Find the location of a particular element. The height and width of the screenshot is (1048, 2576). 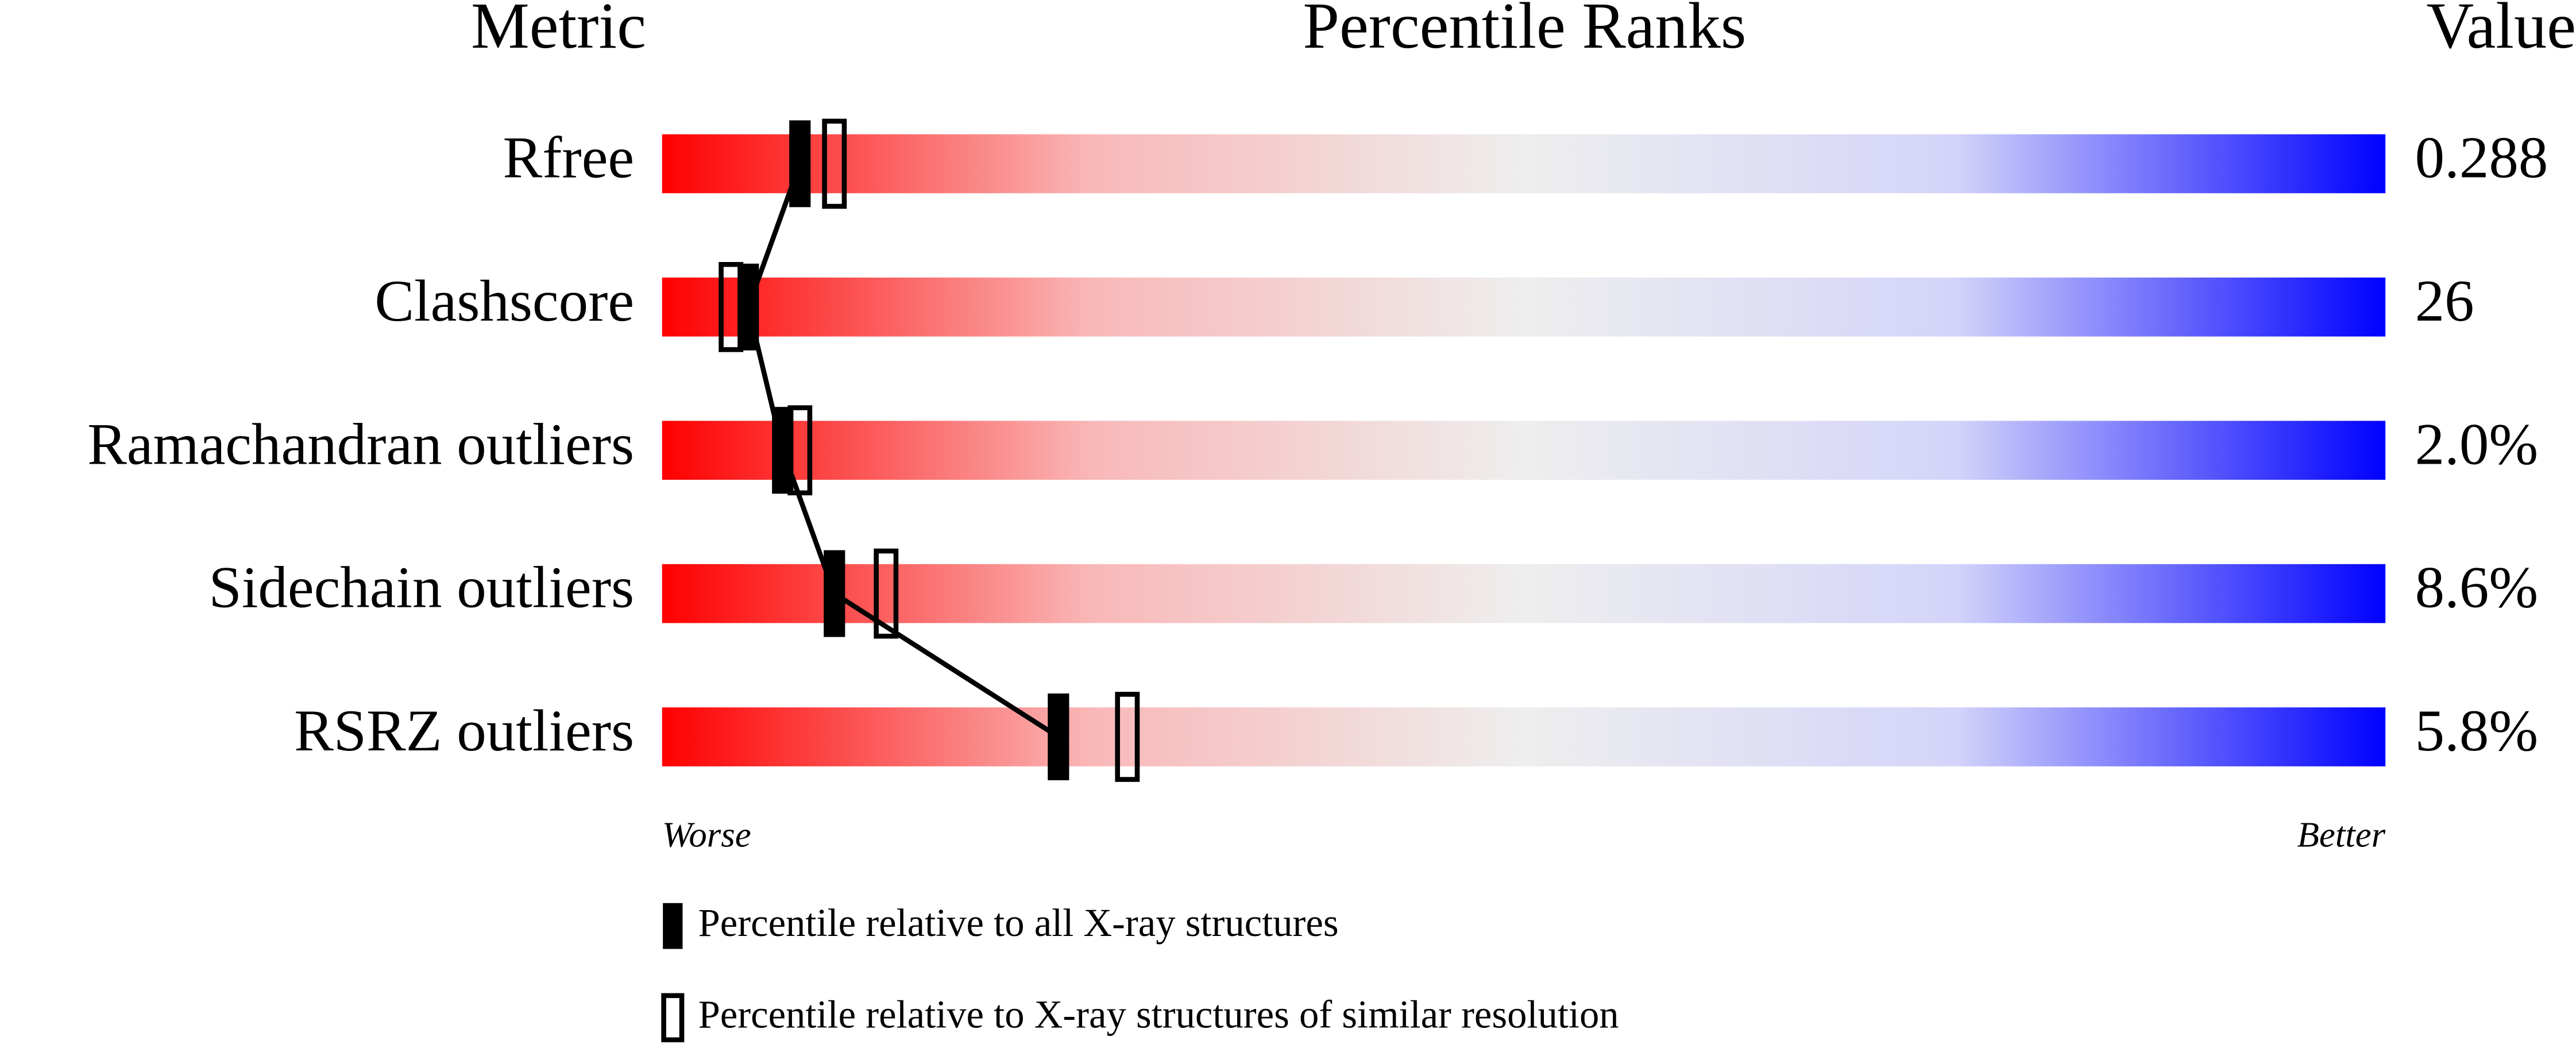

metric-header: Metric is located at coordinates (558, 31).